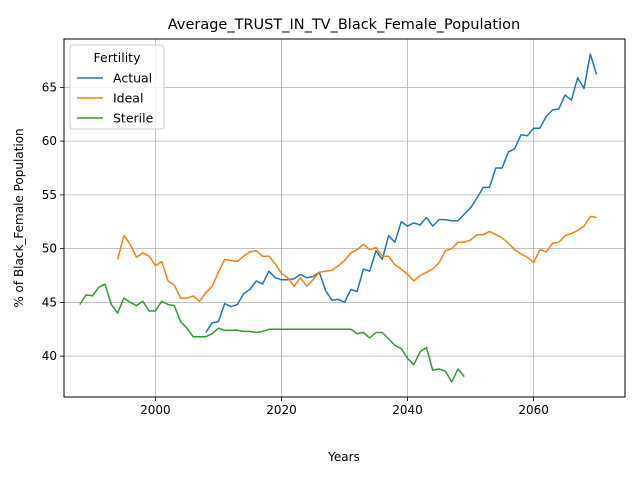 This screenshot has height=480, width=640. I want to click on y-tick-label: 50, so click(49, 249).